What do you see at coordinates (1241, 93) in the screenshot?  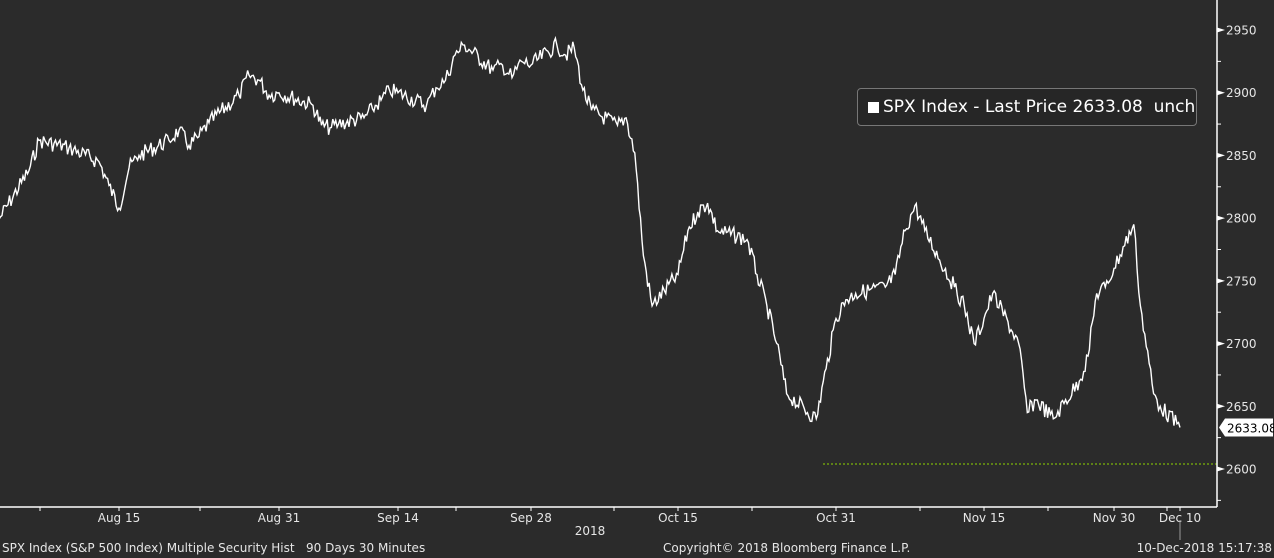 I see `y-tick-label: 2900` at bounding box center [1241, 93].